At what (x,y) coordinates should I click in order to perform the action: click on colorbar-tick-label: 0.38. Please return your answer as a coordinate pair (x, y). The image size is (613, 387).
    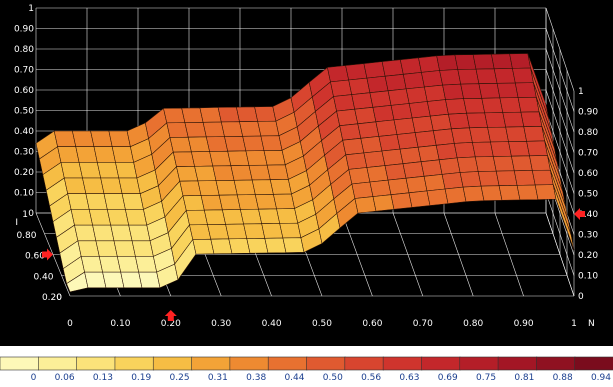
    Looking at the image, I should click on (256, 378).